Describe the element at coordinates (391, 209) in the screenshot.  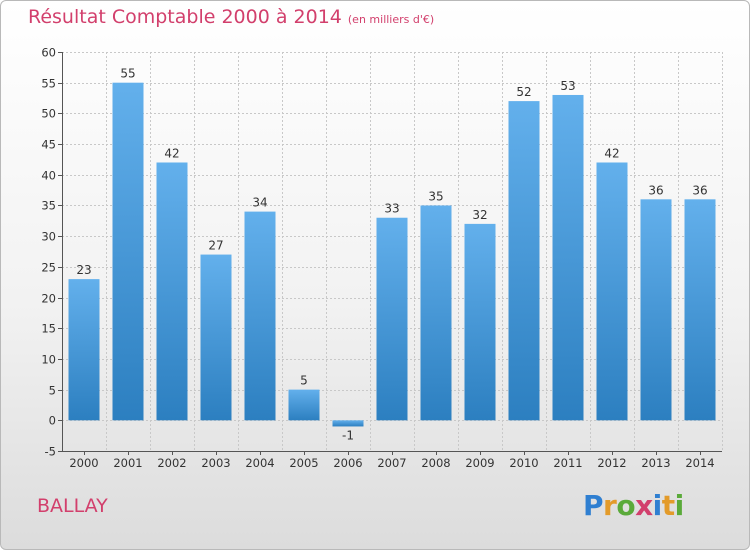
I see `value-label-2007: 33` at that location.